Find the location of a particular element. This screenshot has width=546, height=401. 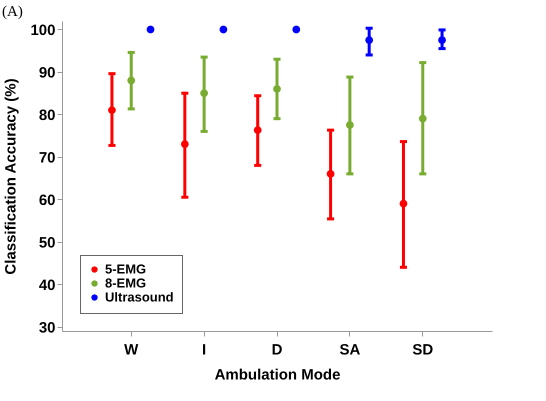

x-tick-label: SA is located at coordinates (349, 350).